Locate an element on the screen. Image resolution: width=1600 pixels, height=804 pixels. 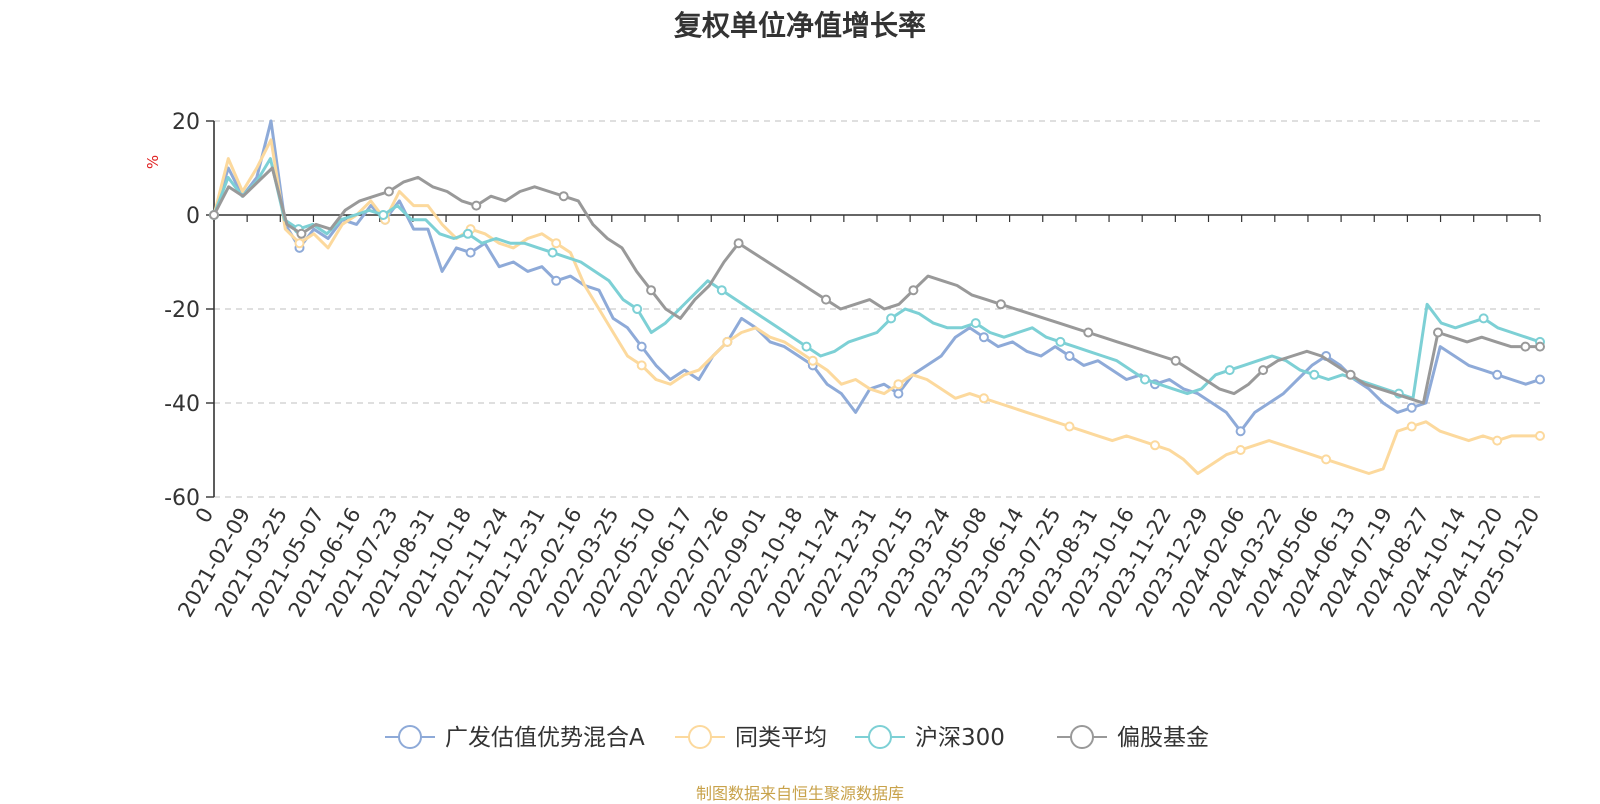
legend-item-3: 偏股基金 is located at coordinates (1133, 738).